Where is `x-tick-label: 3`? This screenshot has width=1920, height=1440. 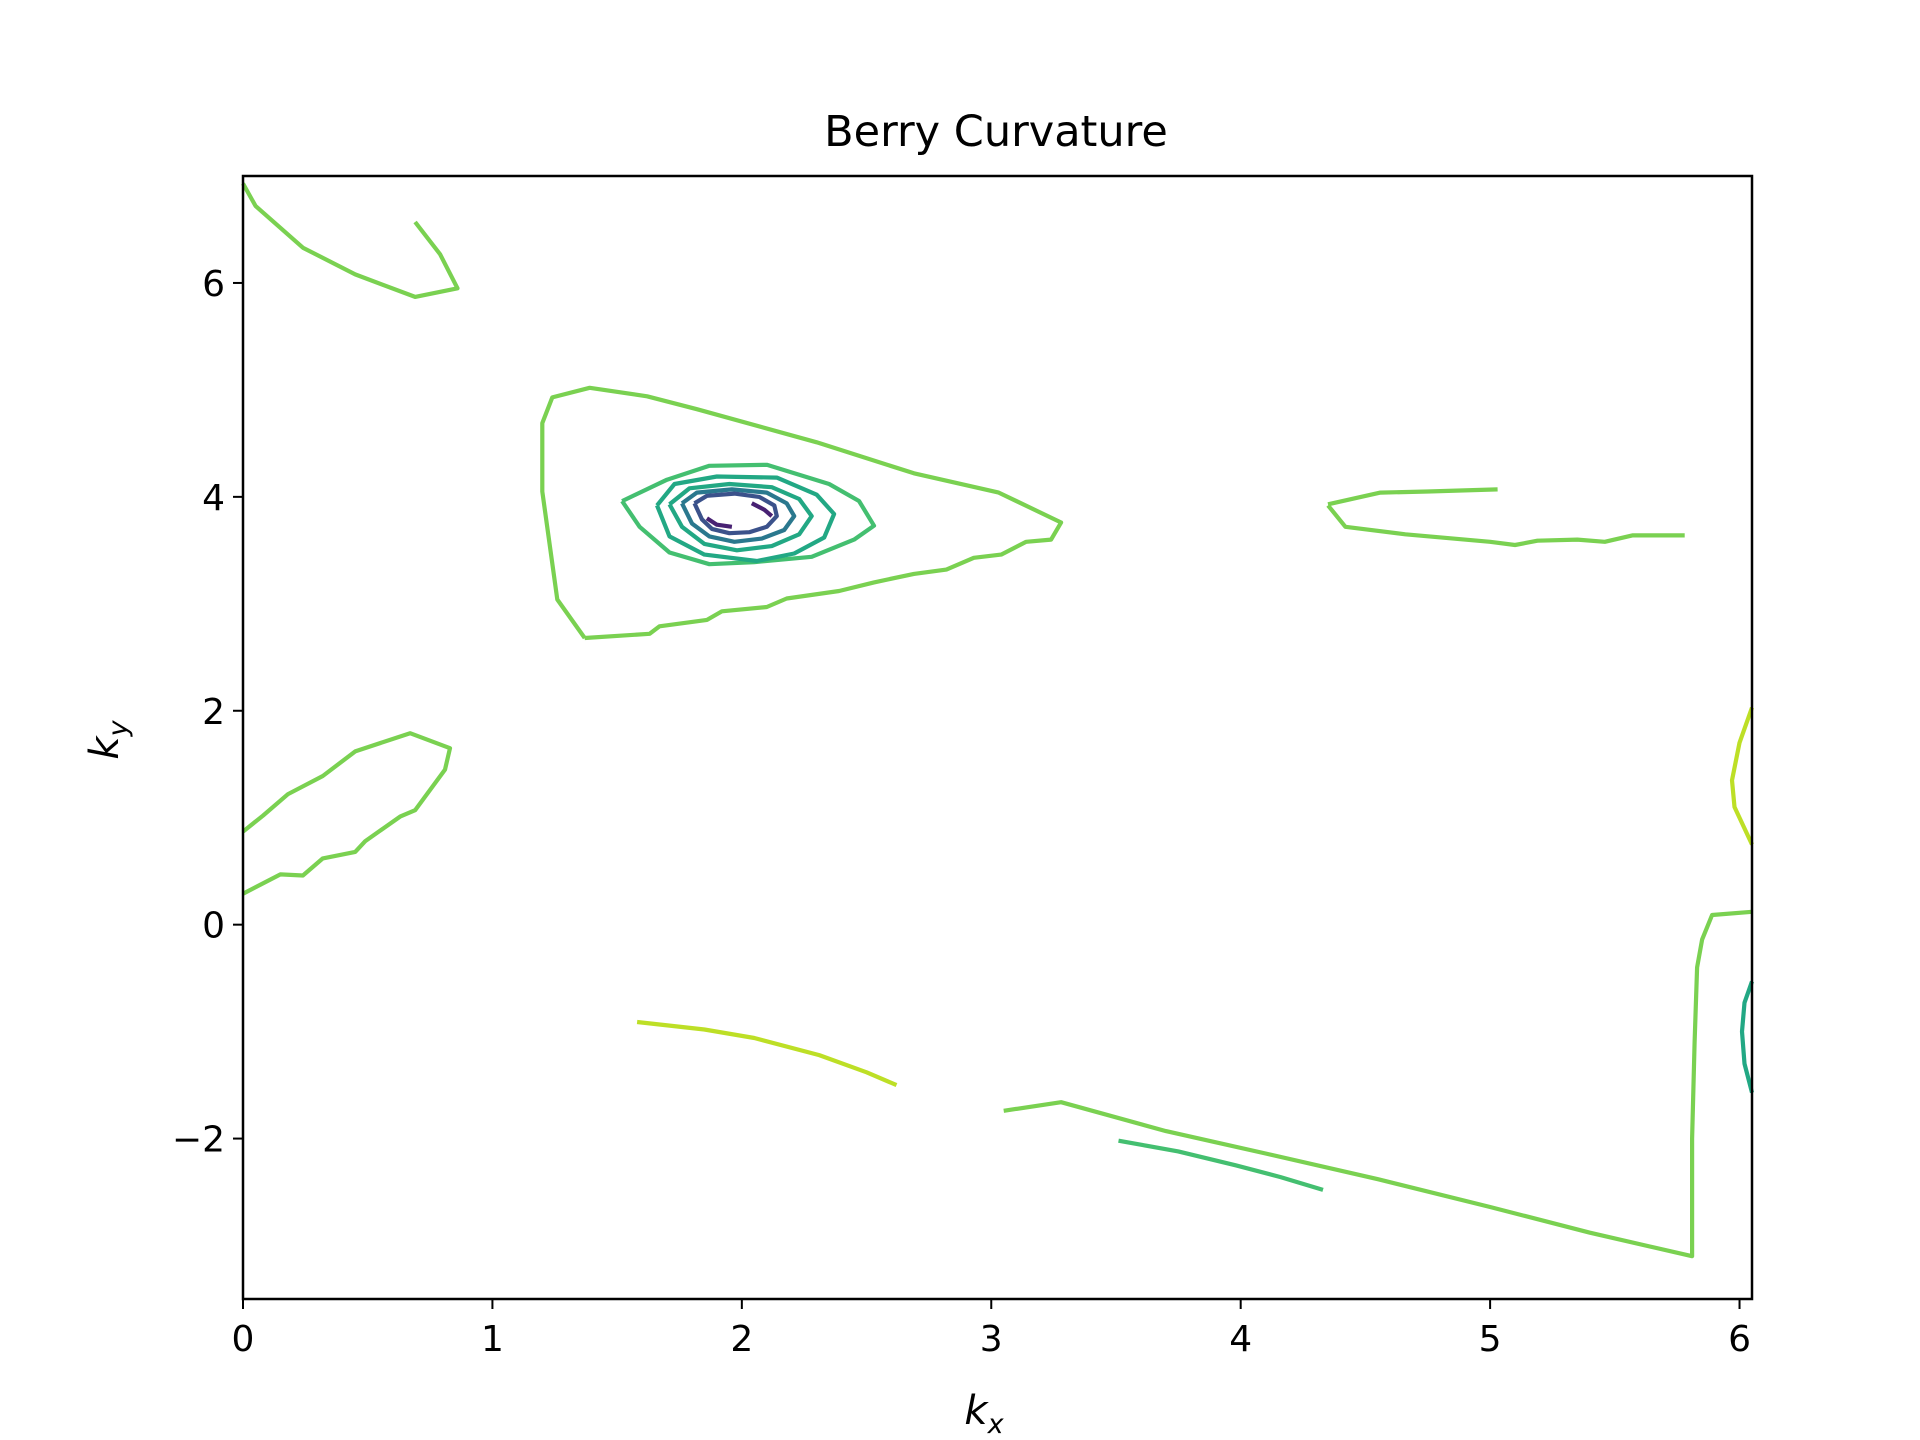 x-tick-label: 3 is located at coordinates (991, 1339).